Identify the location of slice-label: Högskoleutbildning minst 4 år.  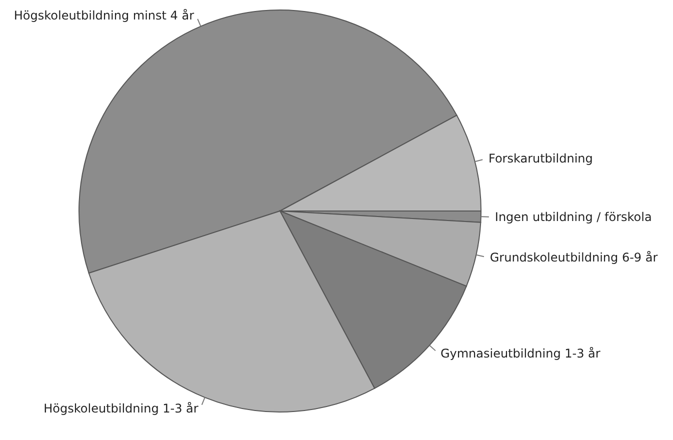
(104, 15).